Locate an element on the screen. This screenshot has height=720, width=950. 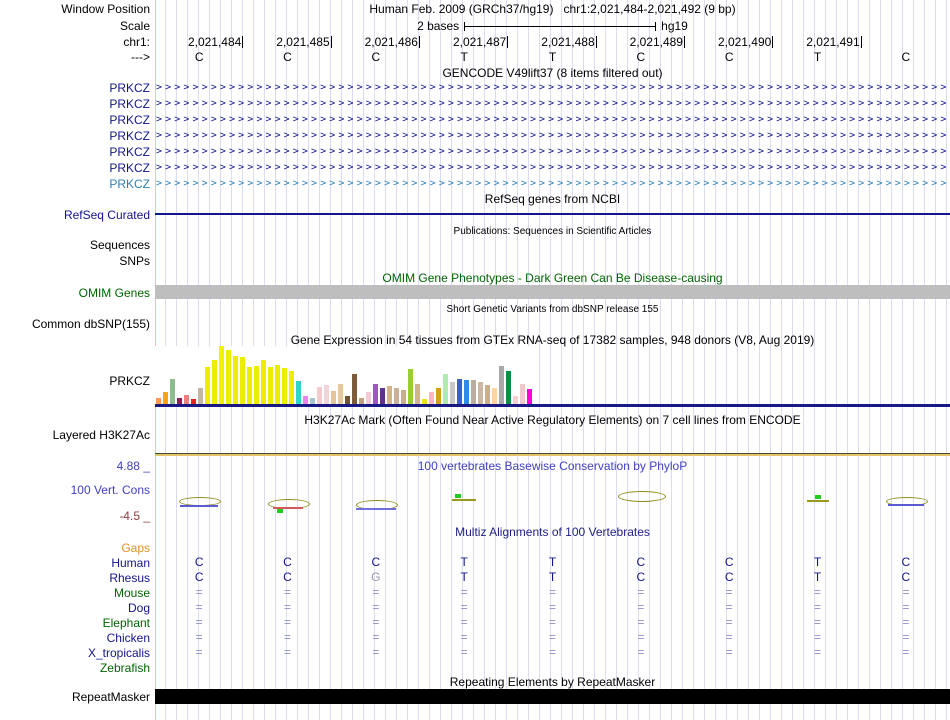
publications-snps-label: SNPs is located at coordinates (134, 261).